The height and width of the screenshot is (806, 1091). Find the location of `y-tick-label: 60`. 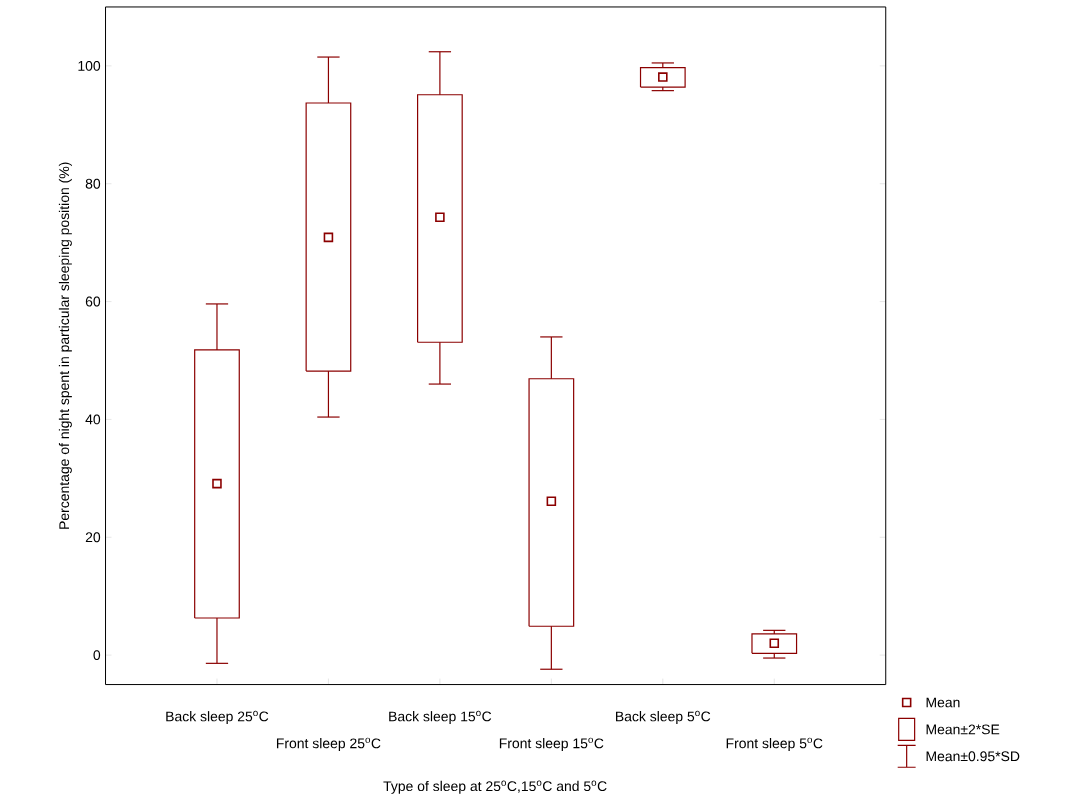

y-tick-label: 60 is located at coordinates (93, 301).